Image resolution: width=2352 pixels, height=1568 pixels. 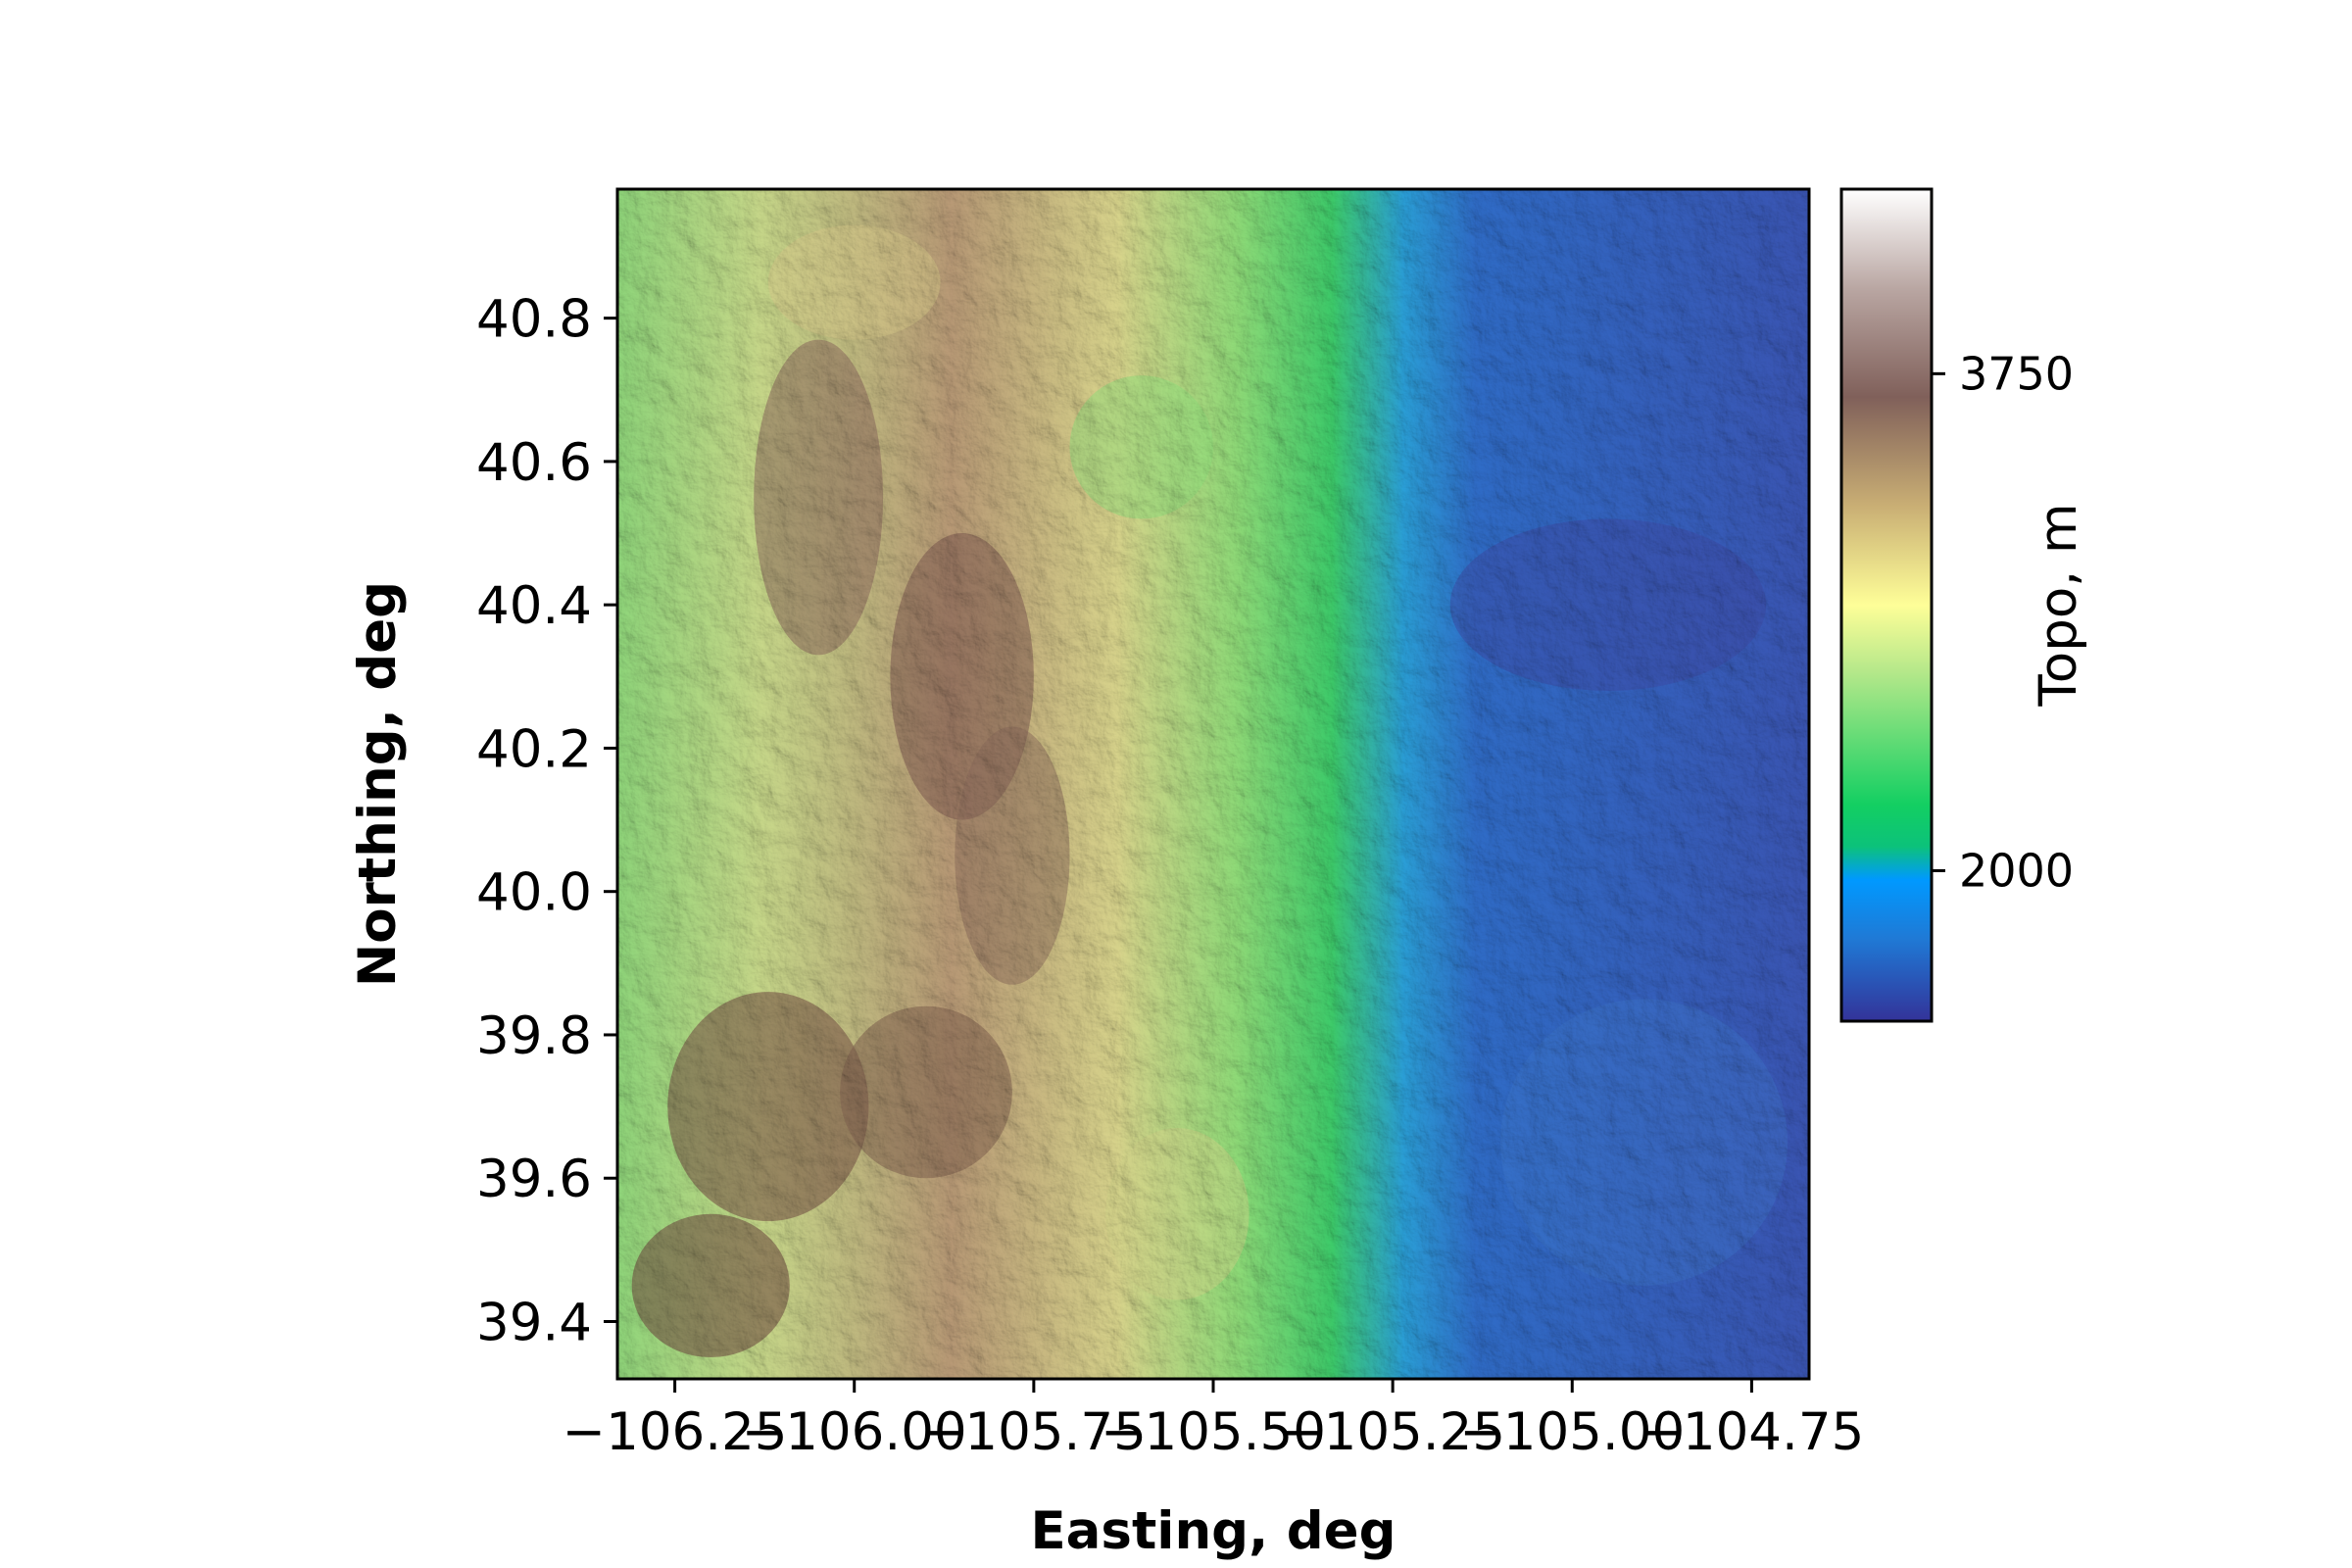 I want to click on y-tick-label: 39.4, so click(x=534, y=1322).